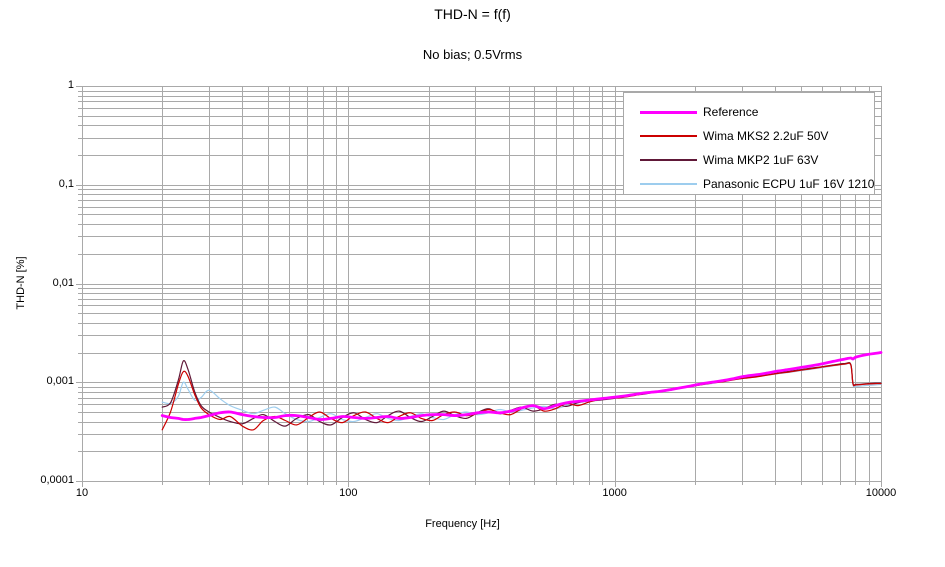 The width and height of the screenshot is (945, 567). I want to click on legend-item-wima-mks2-2-2uf-50v: Wima MKS2 2.2uF 50V, so click(757, 136).